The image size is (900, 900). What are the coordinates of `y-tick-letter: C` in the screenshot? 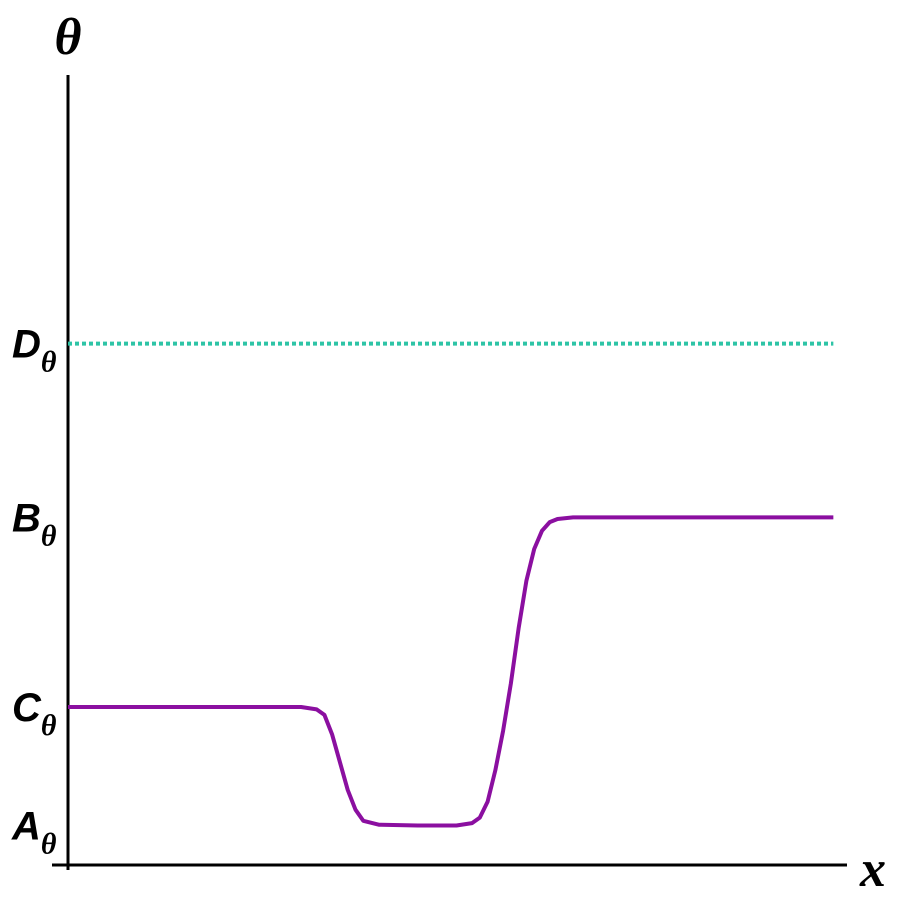 It's located at (27, 708).